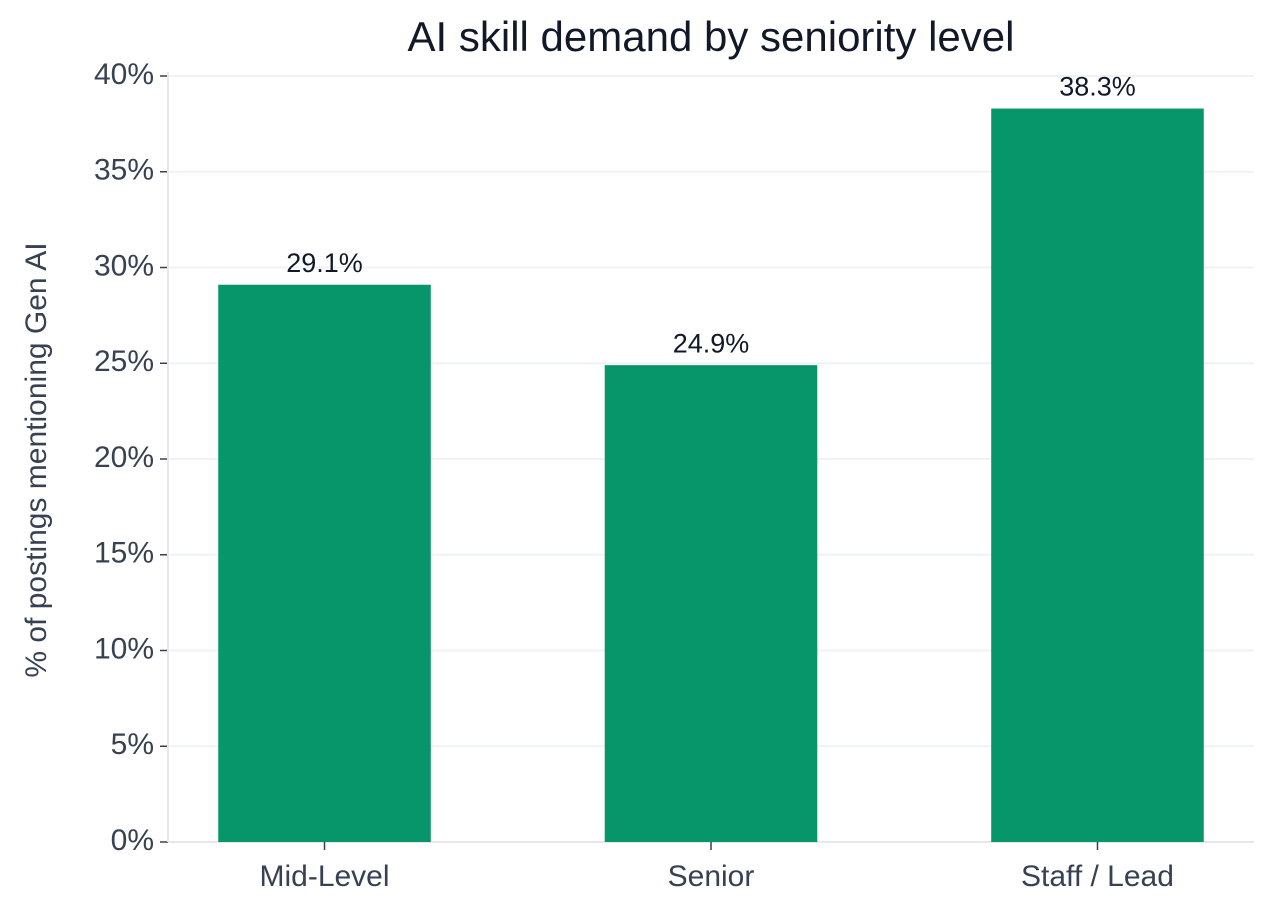 This screenshot has height=918, width=1274. What do you see at coordinates (324, 263) in the screenshot?
I see `value-label: 29.1%` at bounding box center [324, 263].